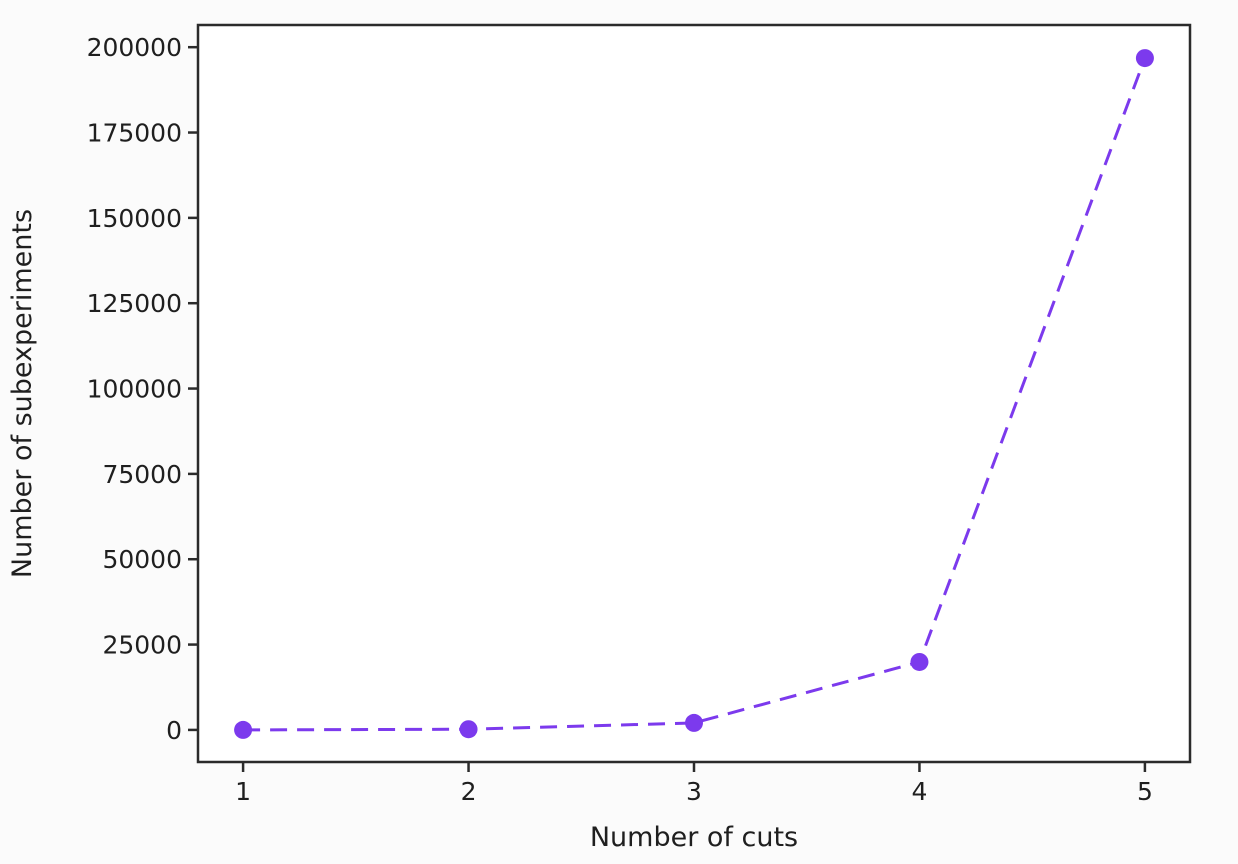 The image size is (1238, 864). I want to click on y-tick-label: 25000, so click(142, 645).